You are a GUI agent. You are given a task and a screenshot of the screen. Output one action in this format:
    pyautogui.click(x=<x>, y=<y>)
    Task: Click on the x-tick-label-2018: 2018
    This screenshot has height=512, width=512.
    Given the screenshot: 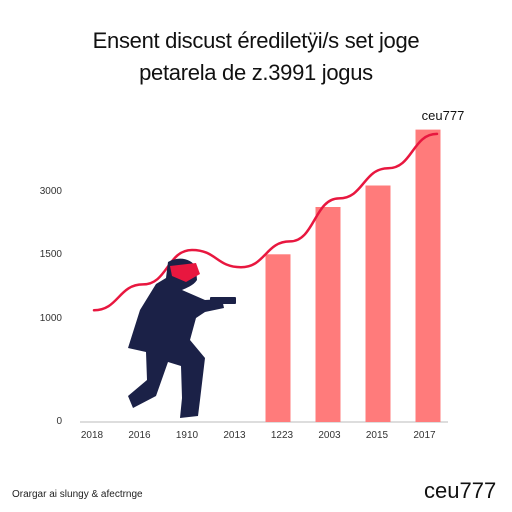 What is the action you would take?
    pyautogui.click(x=92, y=435)
    